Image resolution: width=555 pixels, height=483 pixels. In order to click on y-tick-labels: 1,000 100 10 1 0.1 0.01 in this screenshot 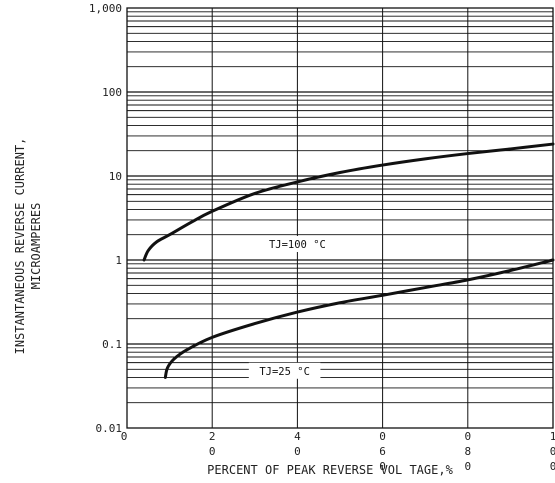, I will do `click(105, 218)`.